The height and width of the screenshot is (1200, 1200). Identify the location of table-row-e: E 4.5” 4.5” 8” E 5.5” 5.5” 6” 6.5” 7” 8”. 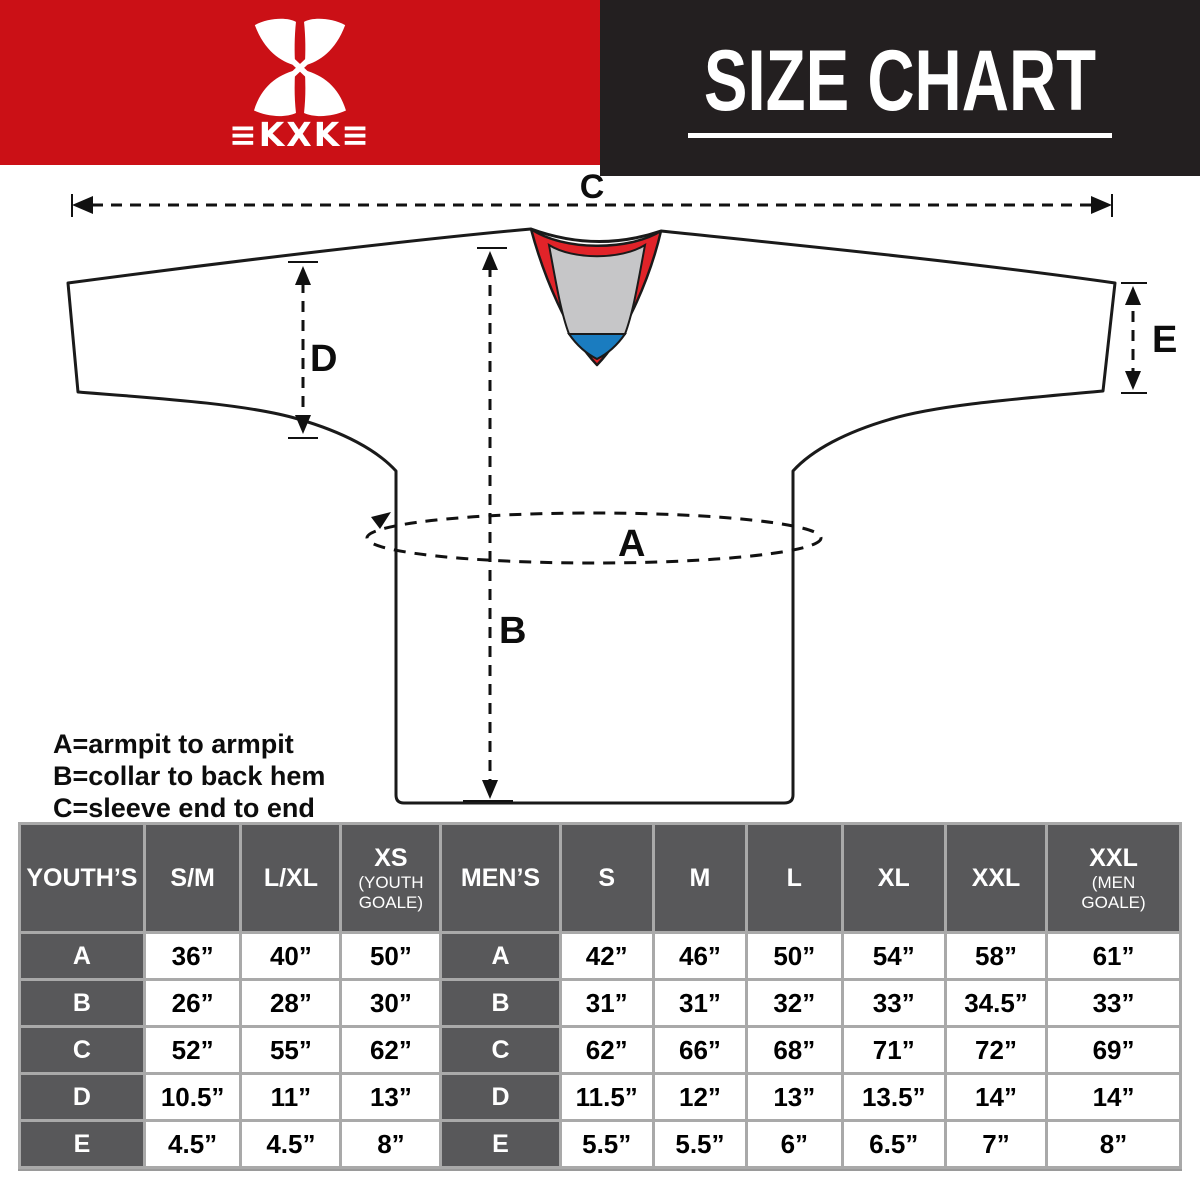
(600, 1144).